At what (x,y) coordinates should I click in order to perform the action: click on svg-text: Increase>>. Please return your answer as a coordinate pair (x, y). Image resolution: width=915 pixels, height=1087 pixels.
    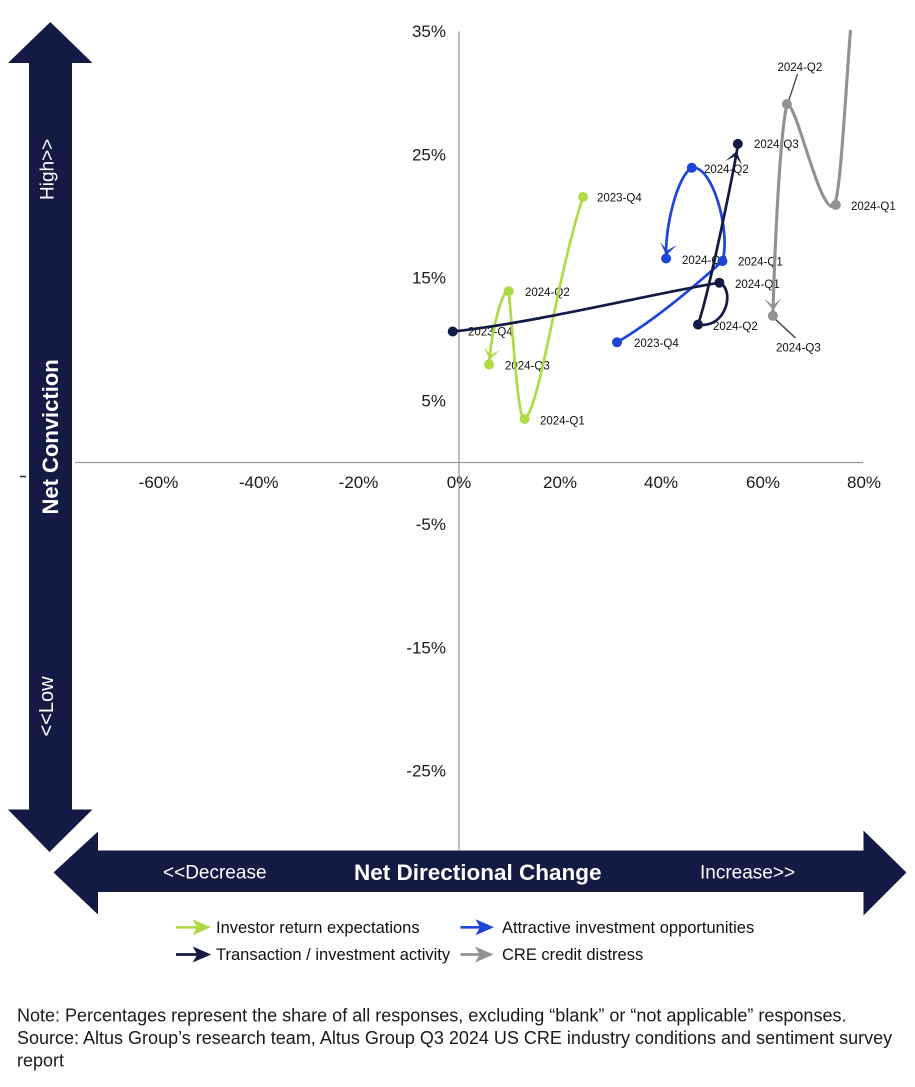
    Looking at the image, I should click on (747, 873).